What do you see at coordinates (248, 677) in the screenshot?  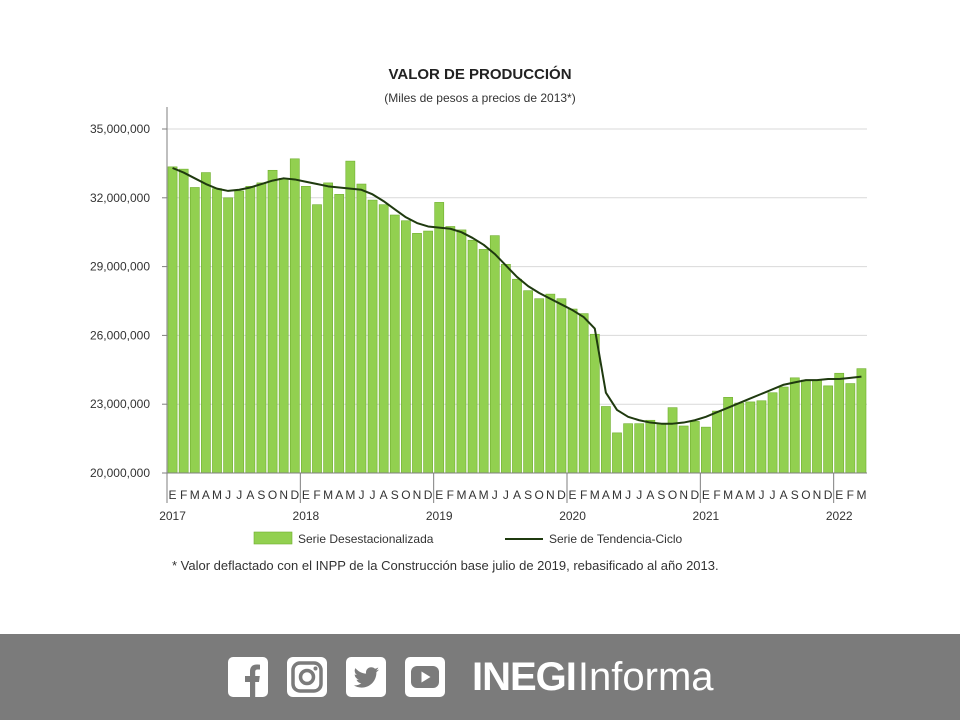 I see `facebook-icon` at bounding box center [248, 677].